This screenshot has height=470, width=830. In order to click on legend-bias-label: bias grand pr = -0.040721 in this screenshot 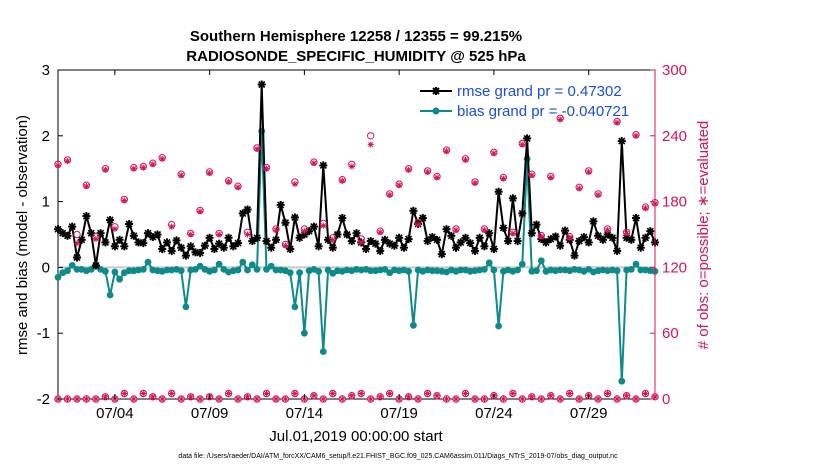, I will do `click(543, 111)`.